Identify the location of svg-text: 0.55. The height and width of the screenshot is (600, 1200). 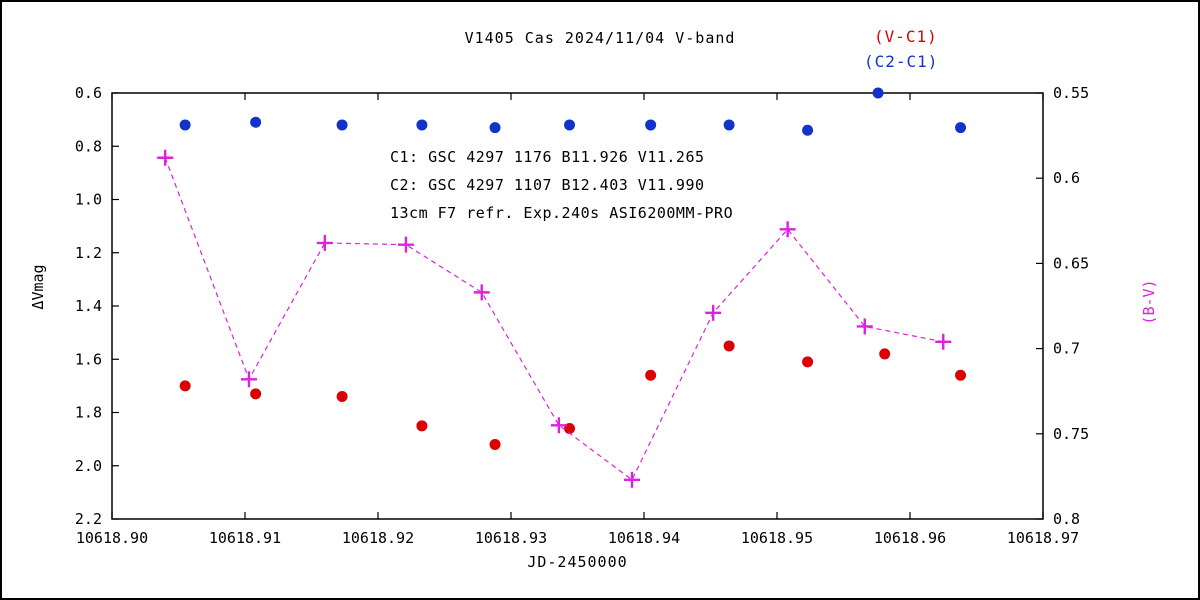
(1071, 93).